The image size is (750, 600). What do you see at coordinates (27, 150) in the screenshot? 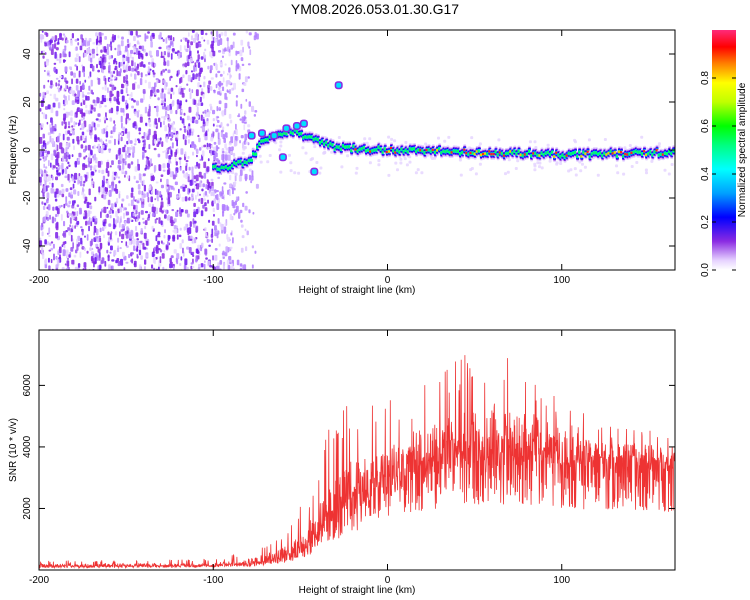
I see `y-tick-label: 0` at bounding box center [27, 150].